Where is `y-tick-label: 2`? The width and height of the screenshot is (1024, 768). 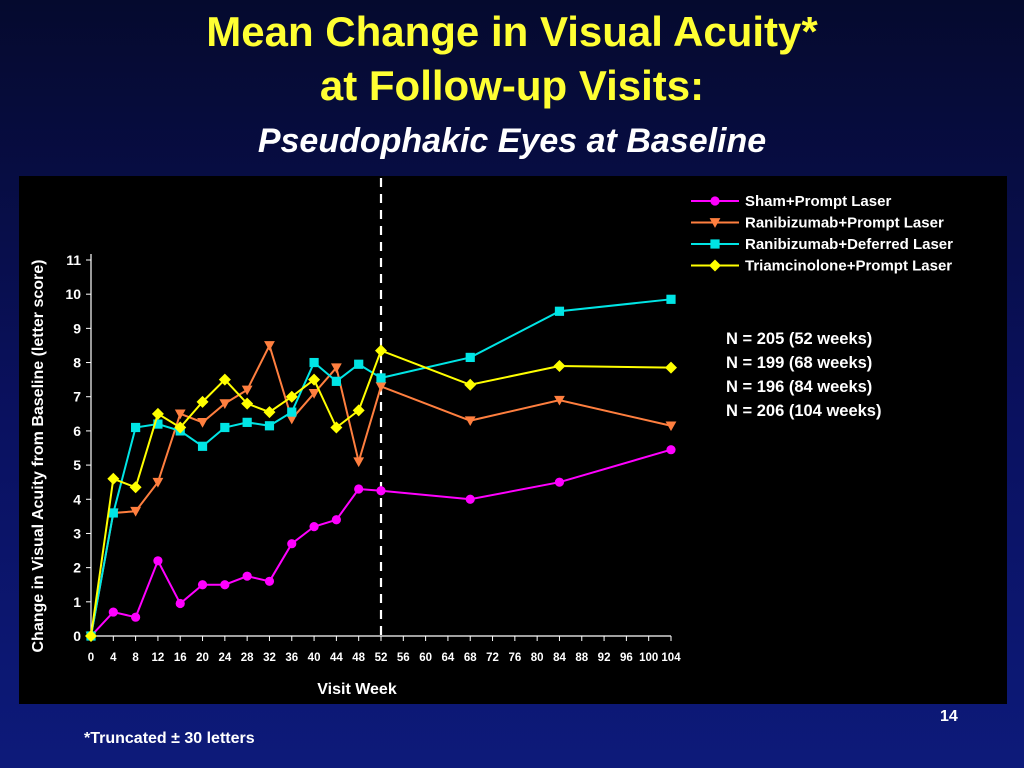 y-tick-label: 2 is located at coordinates (77, 568).